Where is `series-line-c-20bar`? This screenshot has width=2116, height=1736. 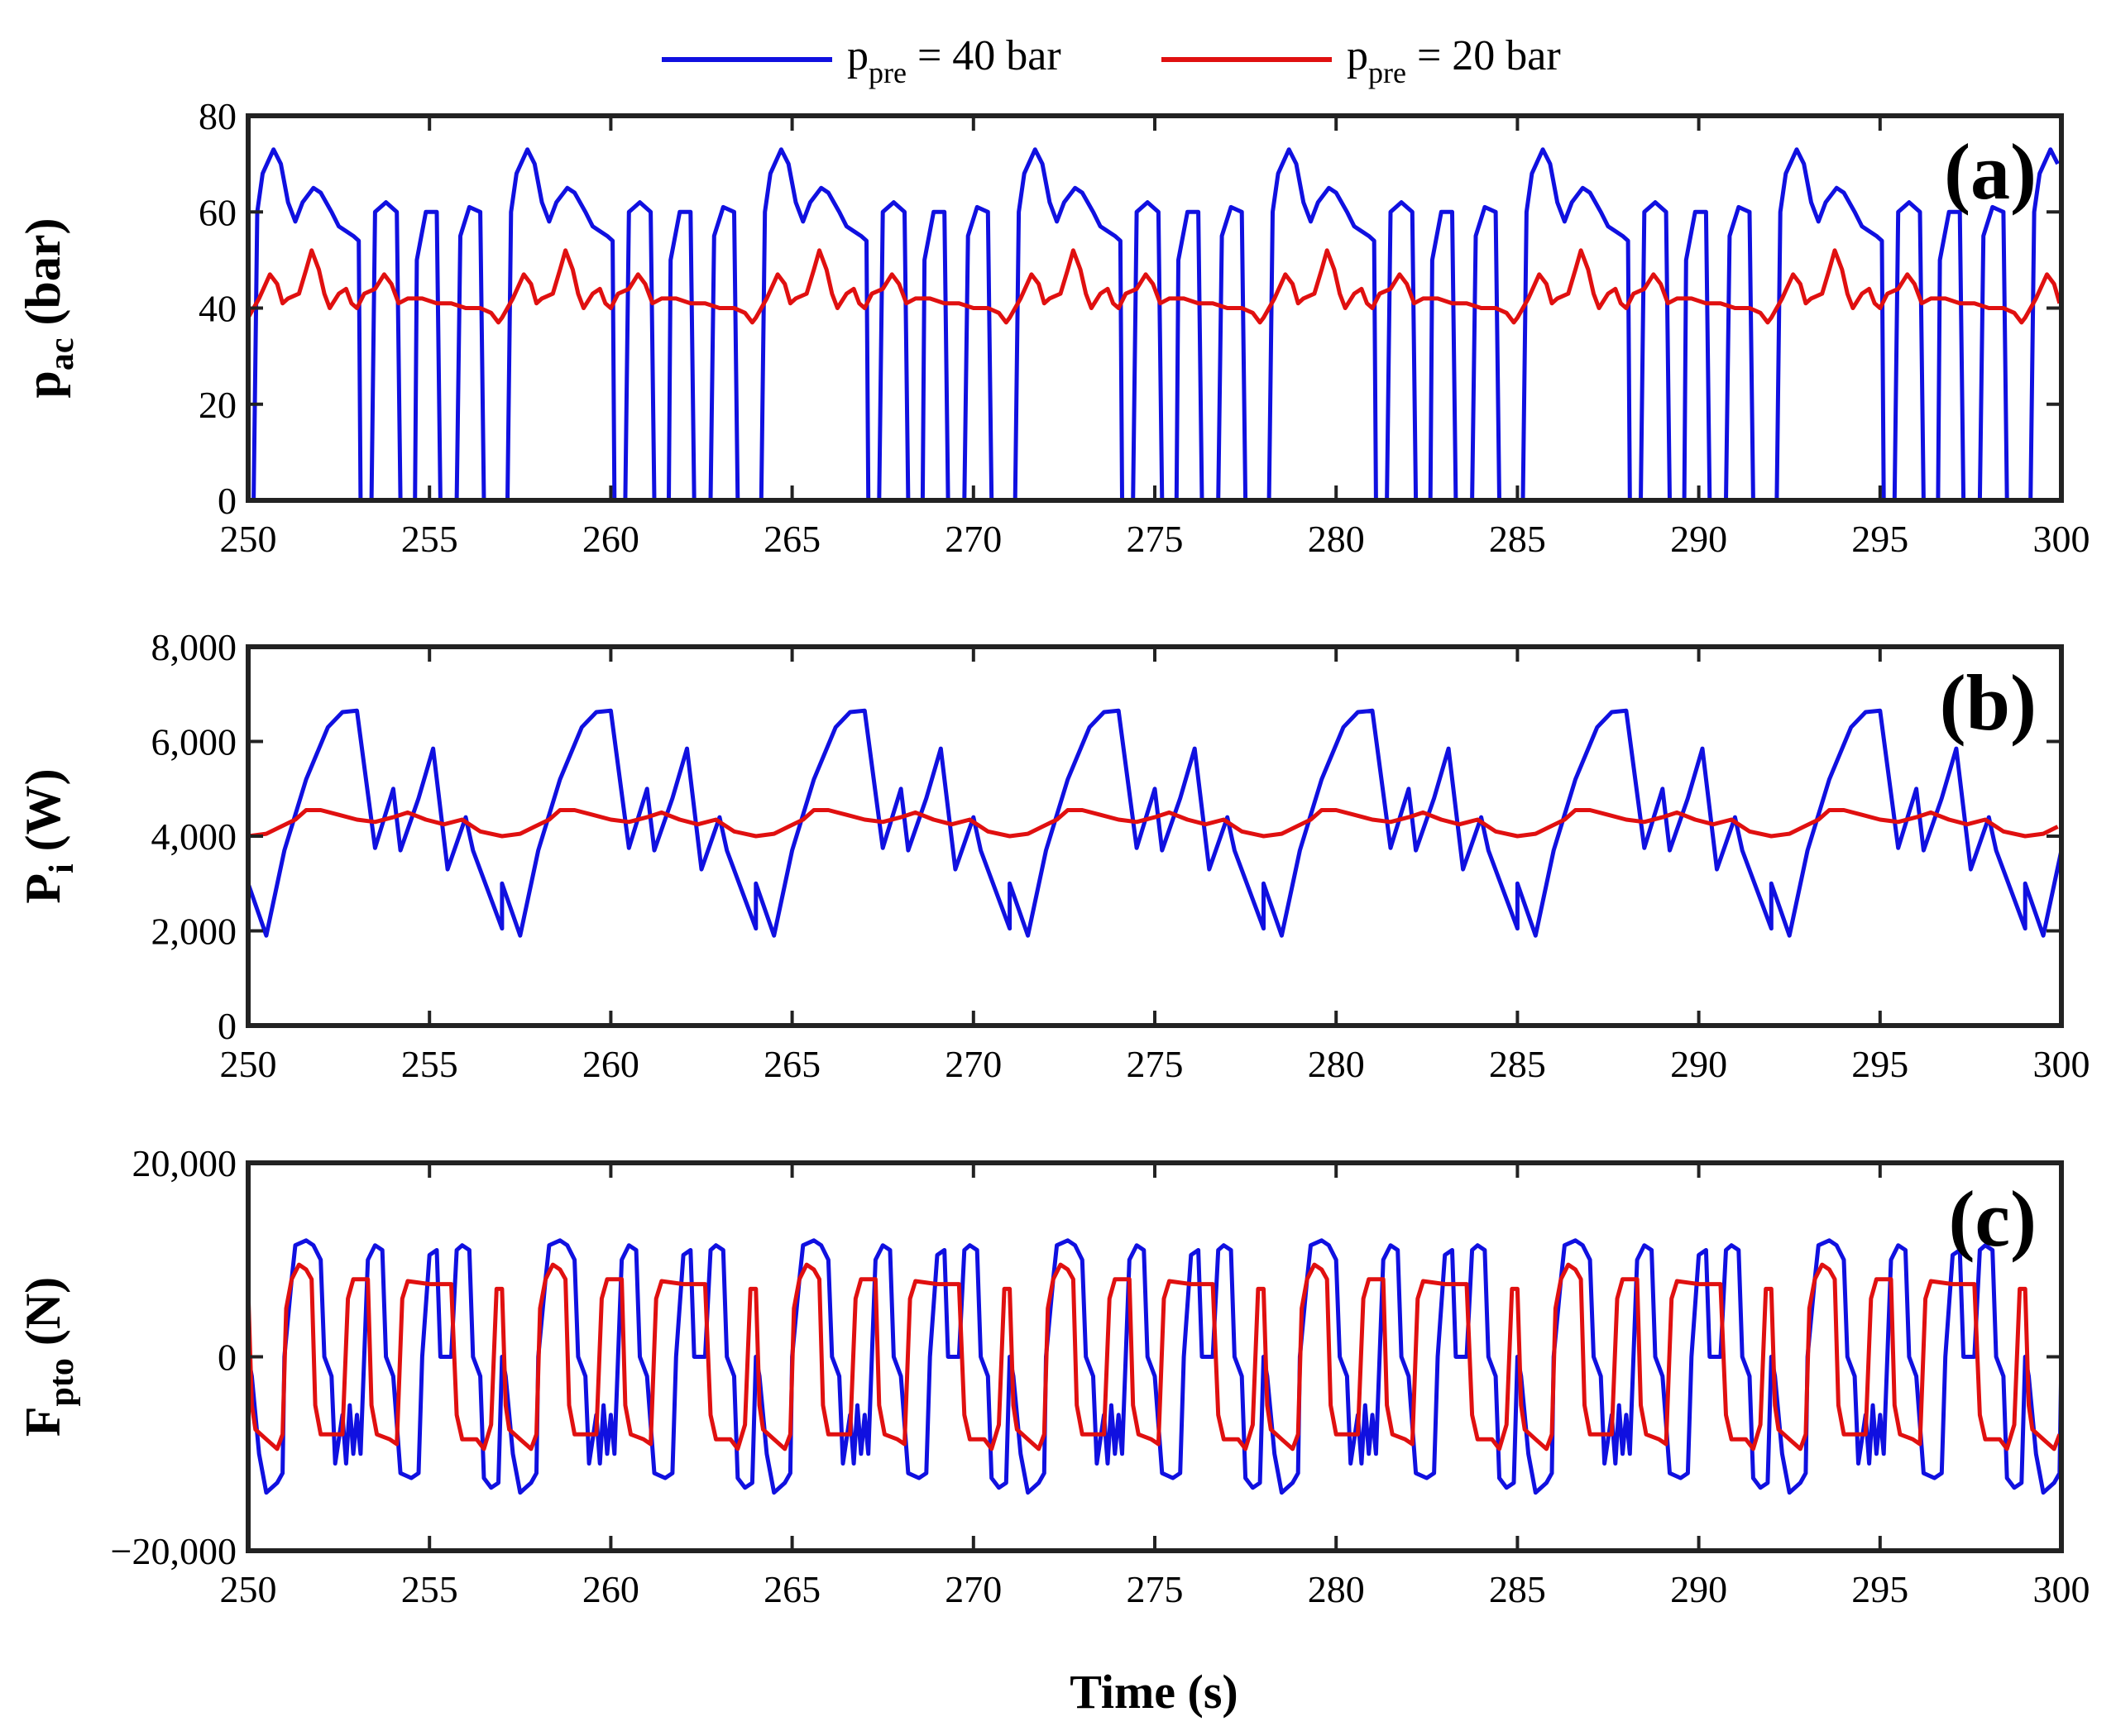 series-line-c-20bar is located at coordinates (1154, 1356).